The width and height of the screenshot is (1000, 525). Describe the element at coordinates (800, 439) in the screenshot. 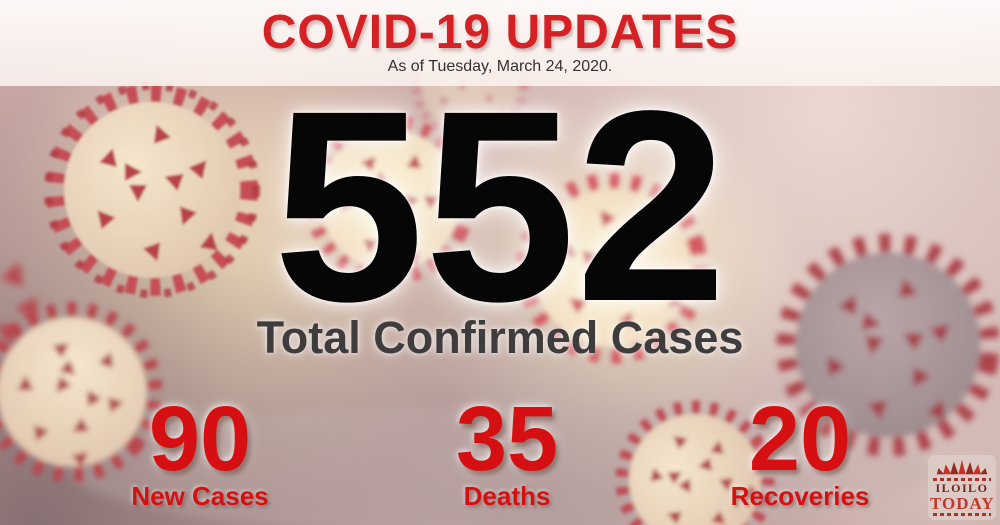

I see `recoveries-value: 20` at that location.